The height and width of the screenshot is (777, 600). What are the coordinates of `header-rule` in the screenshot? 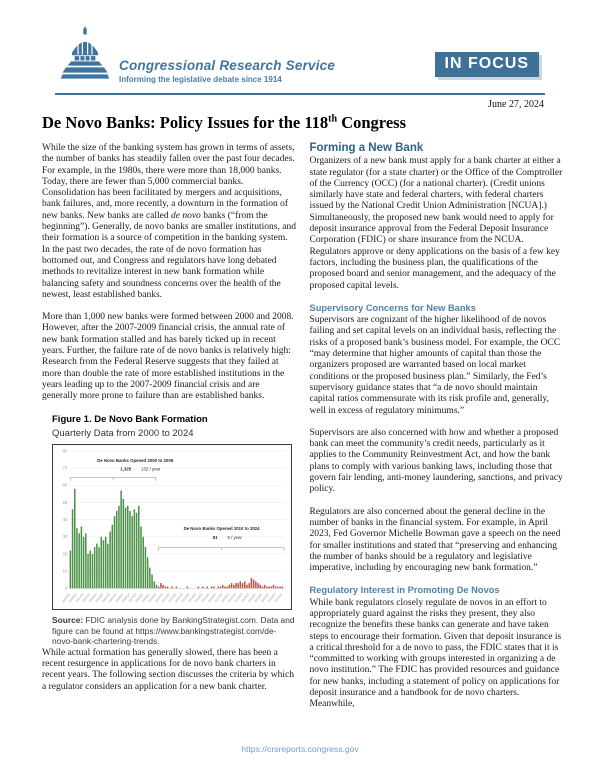 It's located at (300, 94).